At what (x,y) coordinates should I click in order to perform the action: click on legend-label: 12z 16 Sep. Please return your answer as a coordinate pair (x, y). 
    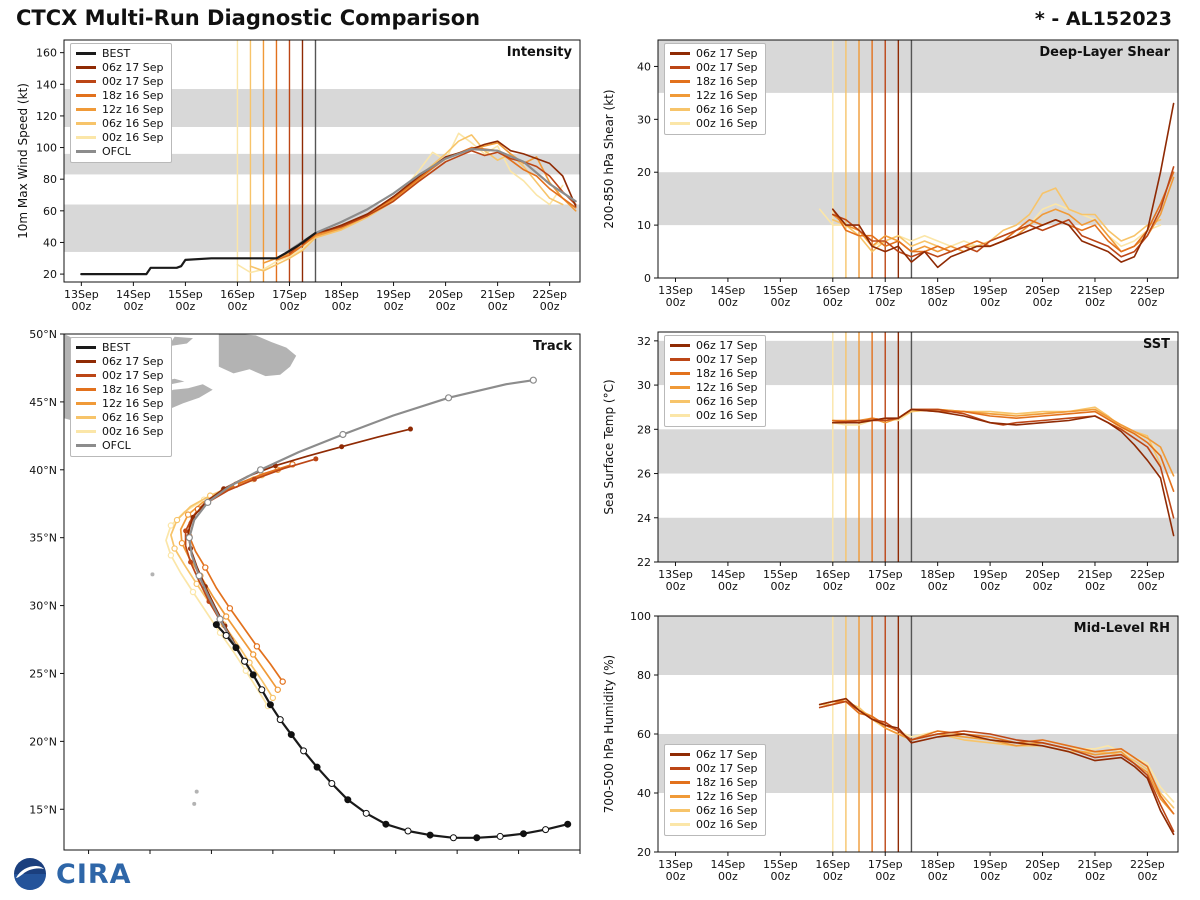
    Looking at the image, I should click on (727, 796).